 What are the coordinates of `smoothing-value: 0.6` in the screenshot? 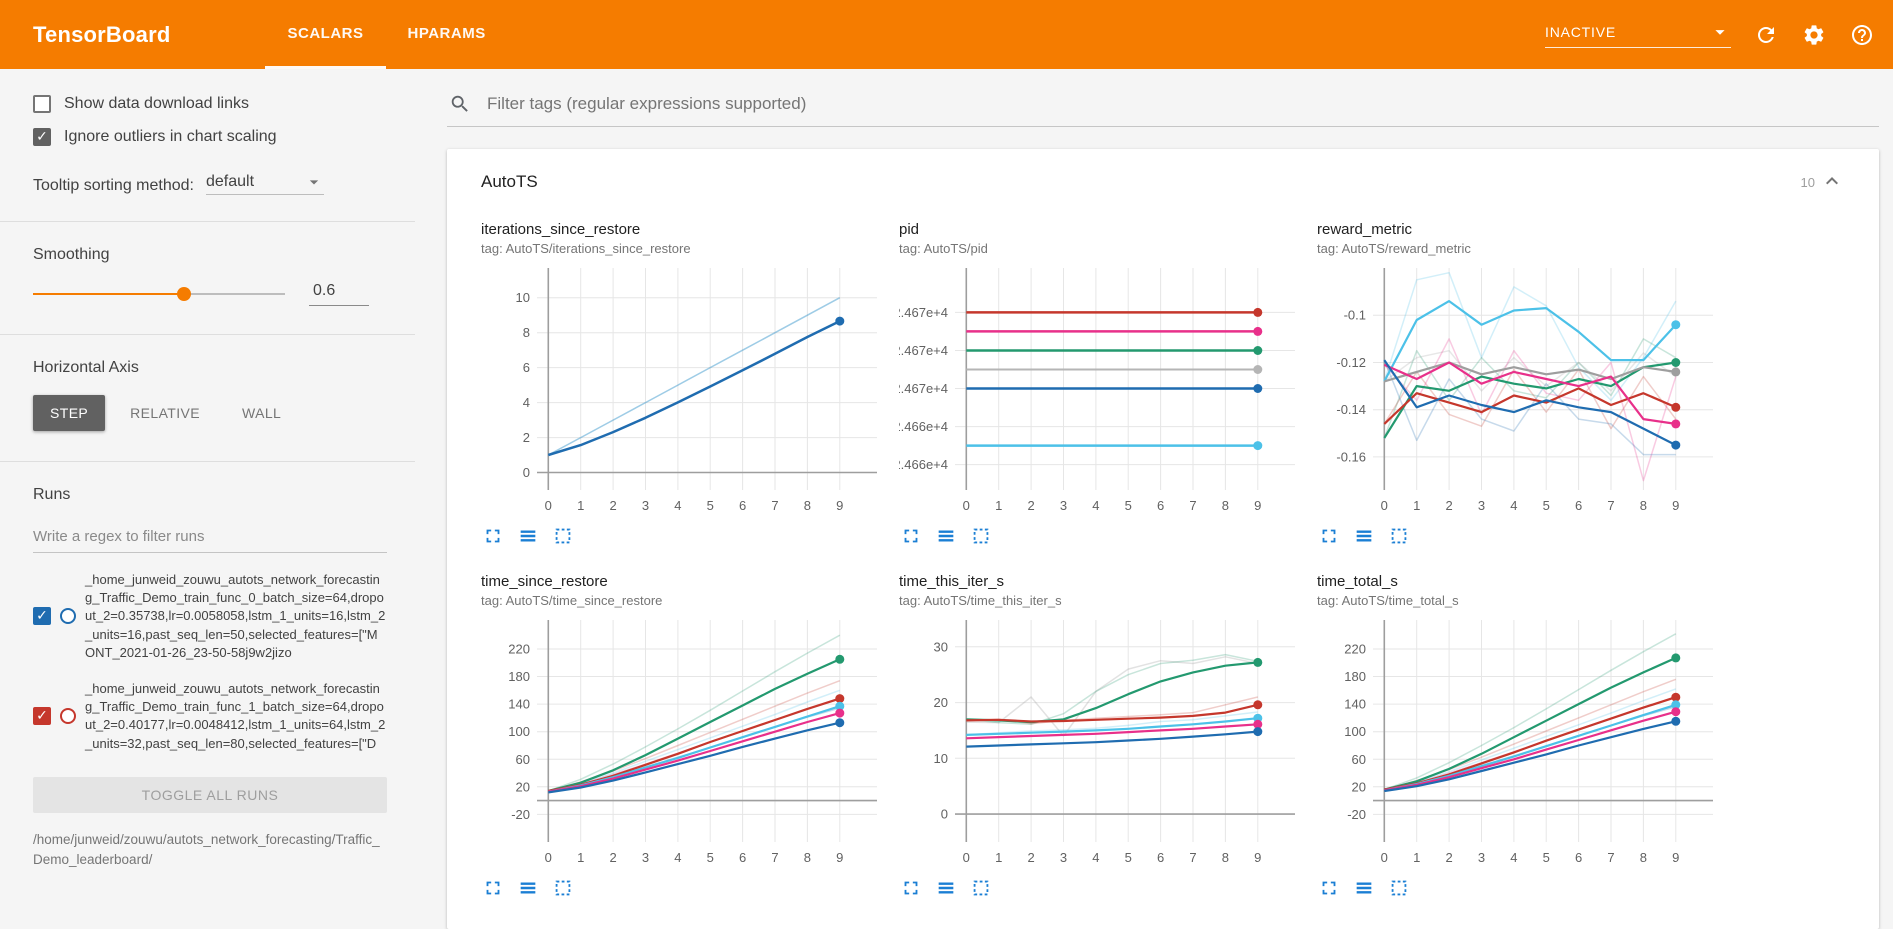 It's located at (339, 294).